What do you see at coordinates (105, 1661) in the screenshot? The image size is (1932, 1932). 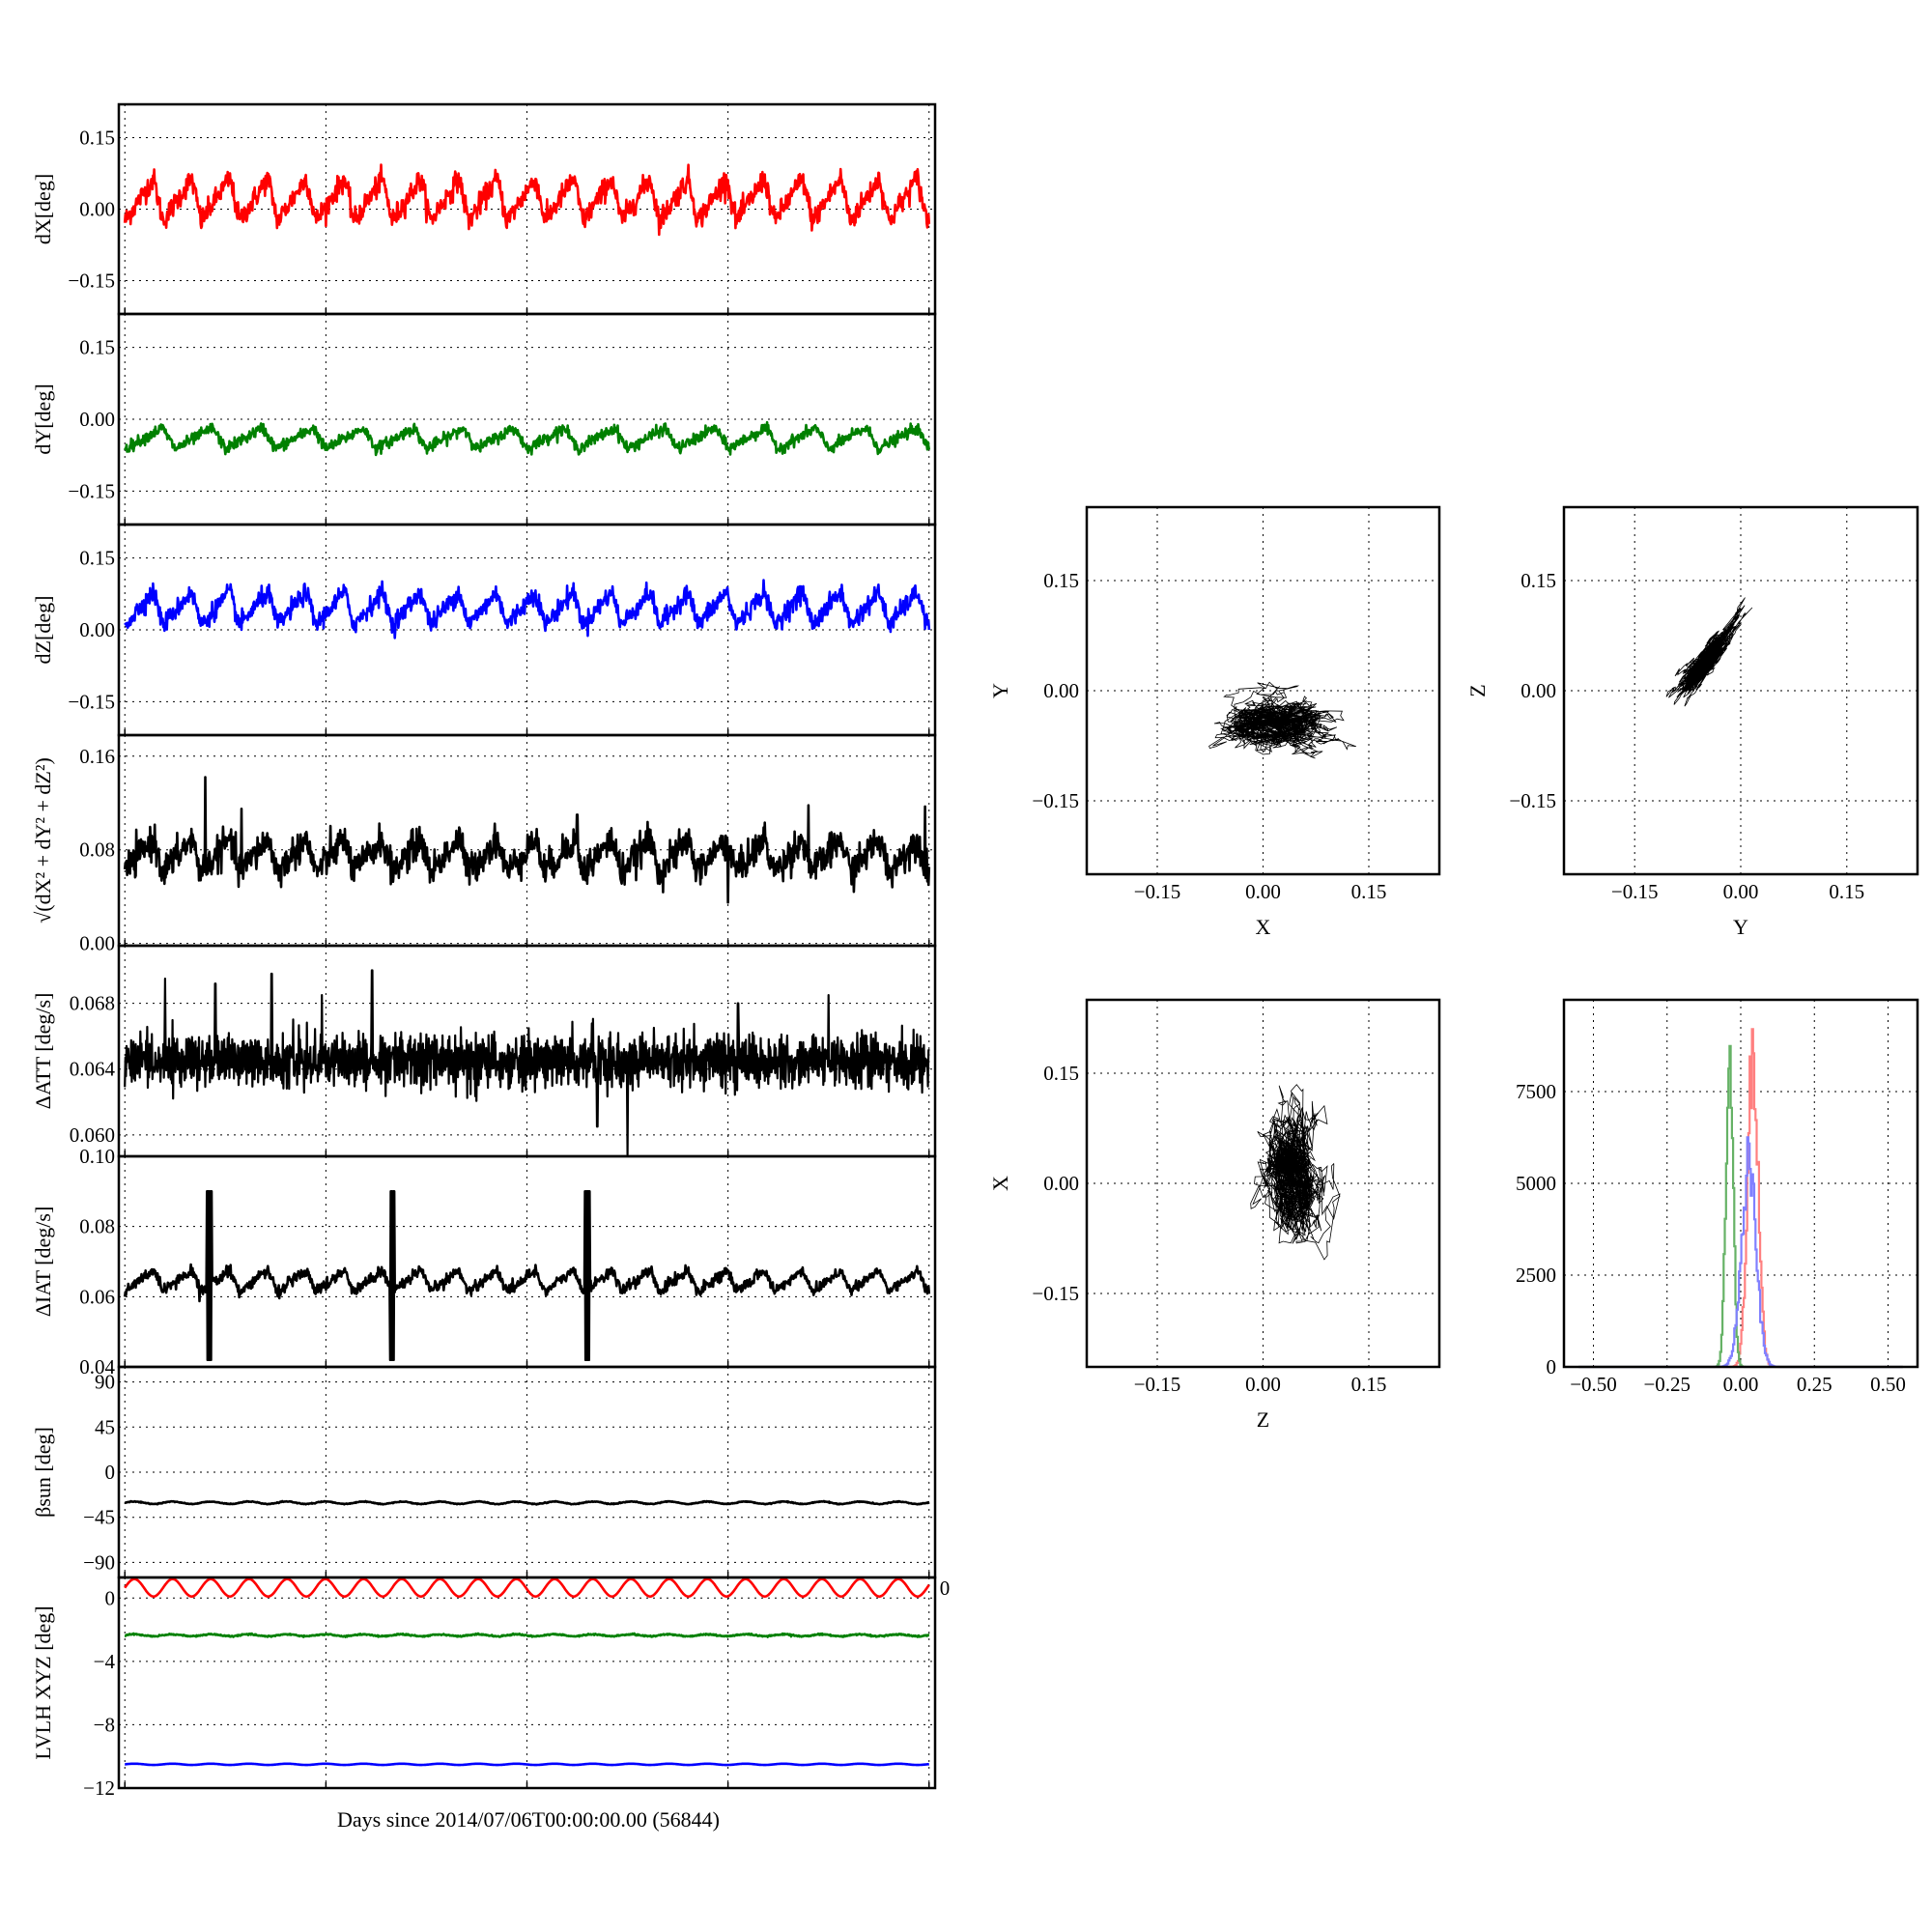 I see `y-tick-label: −4` at bounding box center [105, 1661].